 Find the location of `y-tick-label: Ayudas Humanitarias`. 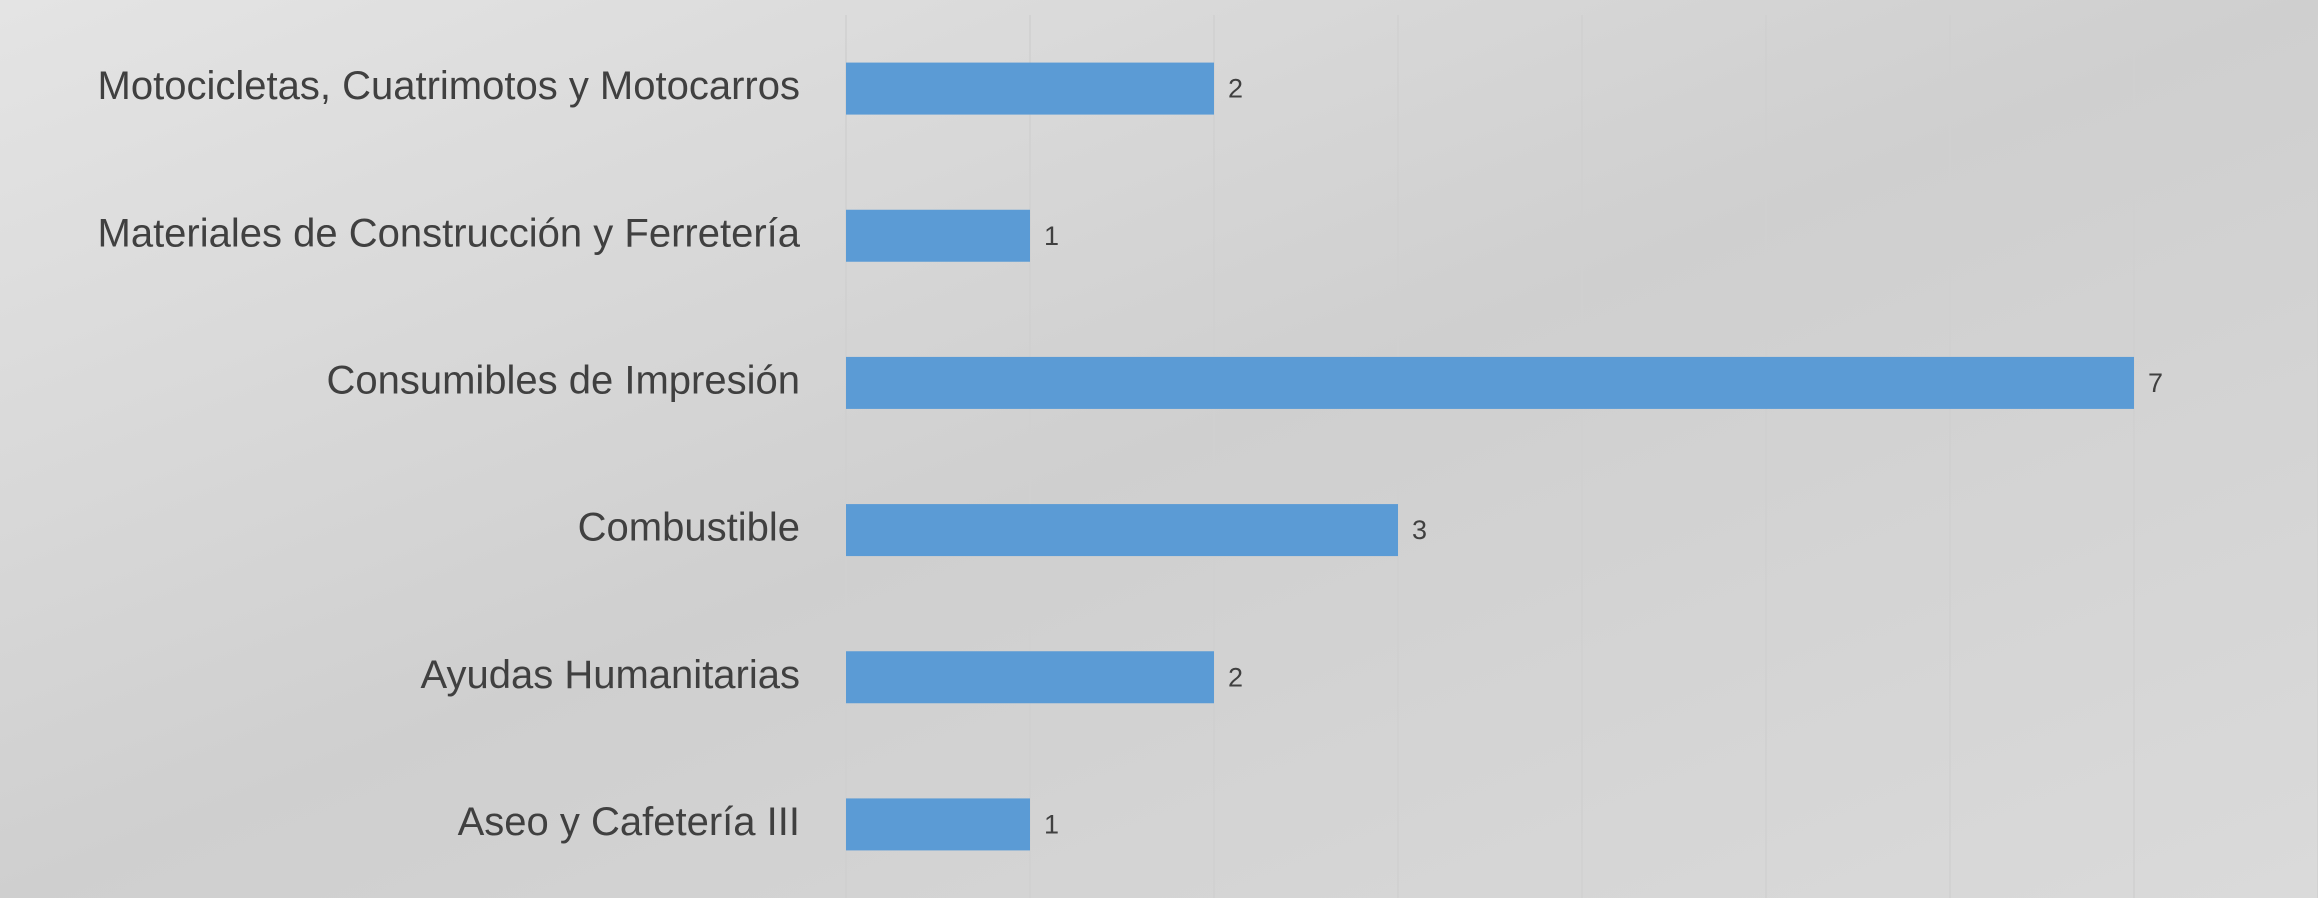

y-tick-label: Ayudas Humanitarias is located at coordinates (610, 675).